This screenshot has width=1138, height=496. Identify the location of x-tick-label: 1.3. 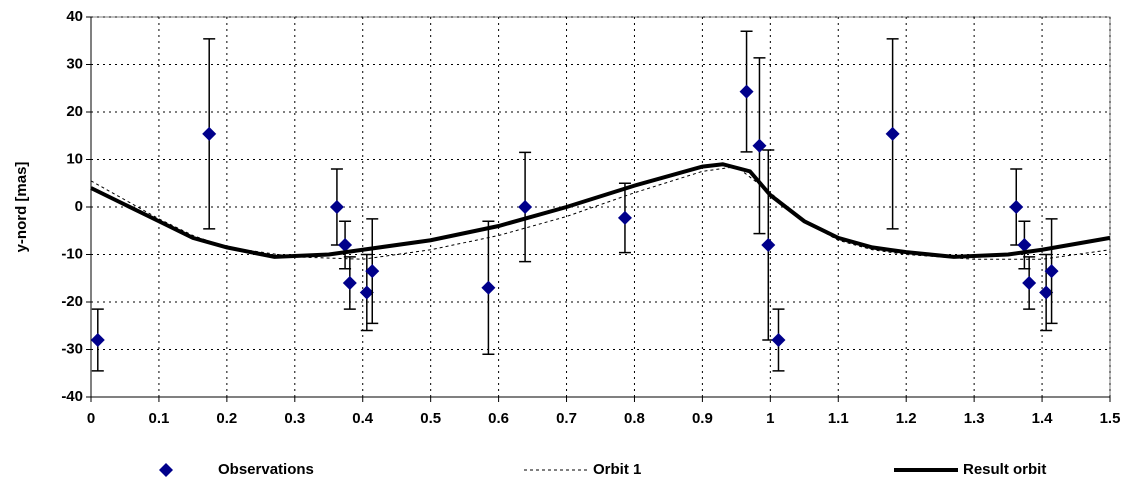
(974, 418).